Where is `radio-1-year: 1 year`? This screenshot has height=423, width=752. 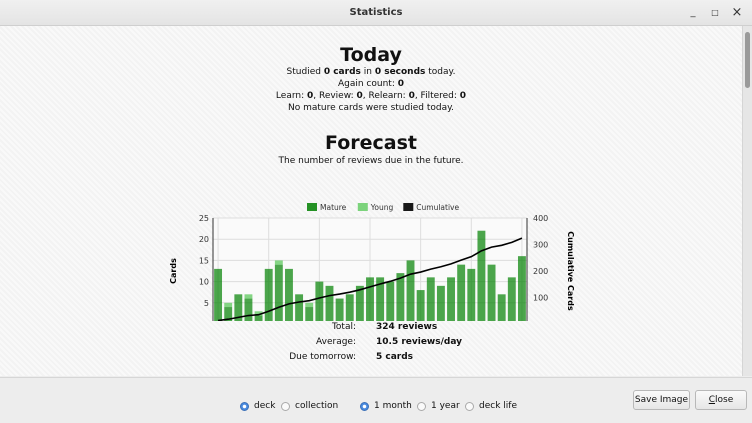 radio-1-year: 1 year is located at coordinates (438, 406).